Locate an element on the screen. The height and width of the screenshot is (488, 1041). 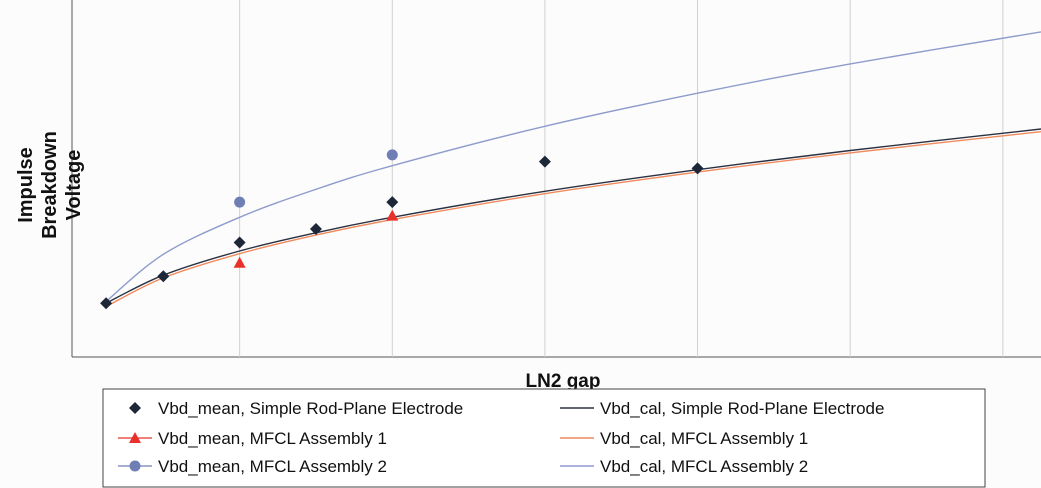
legend-item-4: Vbd_cal, MFCL Assembly 1 is located at coordinates (684, 438).